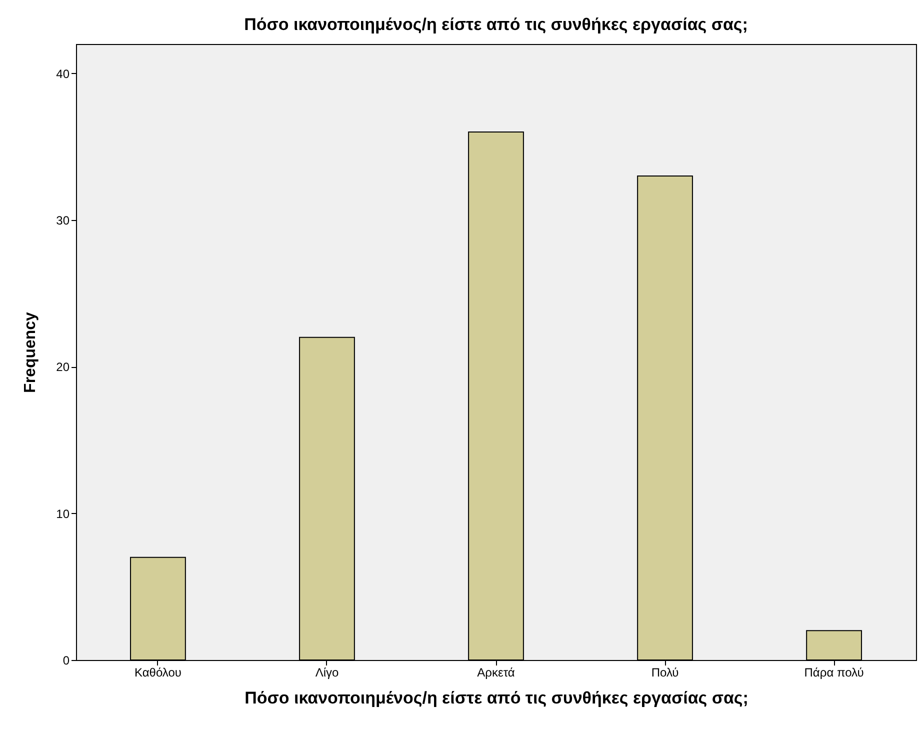 This screenshot has height=729, width=918. Describe the element at coordinates (63, 513) in the screenshot. I see `y-tick-label: 10` at that location.